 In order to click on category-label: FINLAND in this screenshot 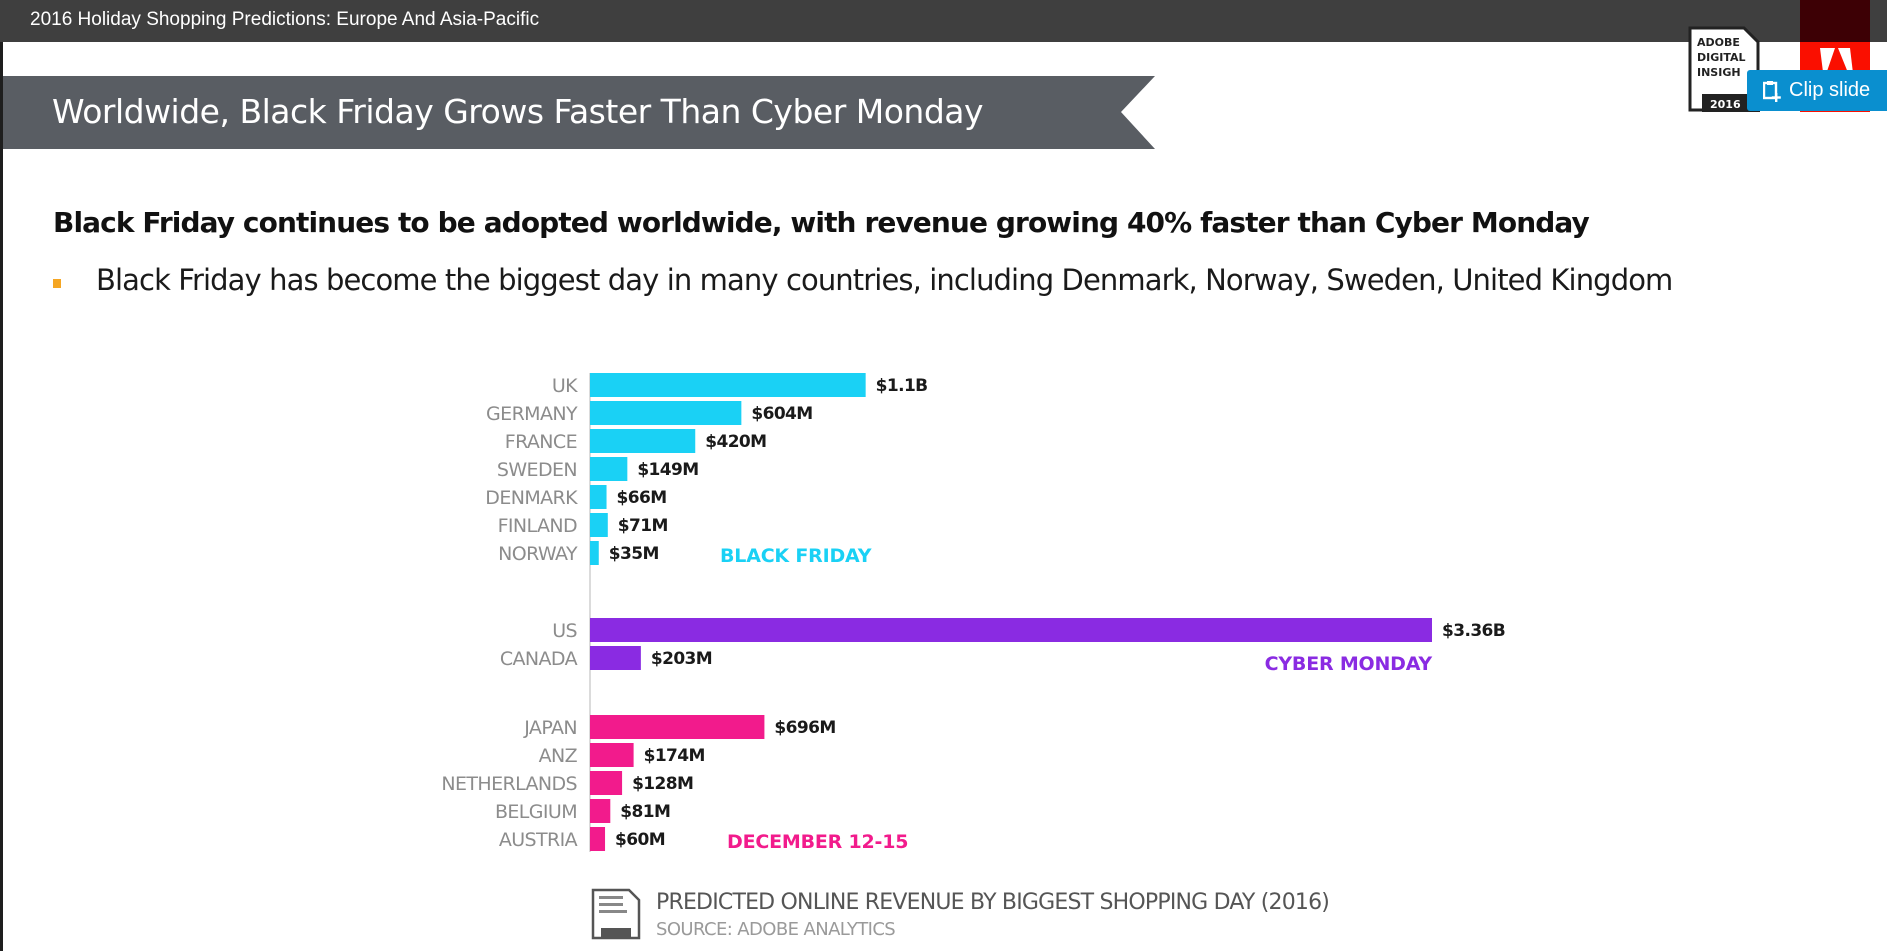, I will do `click(537, 526)`.